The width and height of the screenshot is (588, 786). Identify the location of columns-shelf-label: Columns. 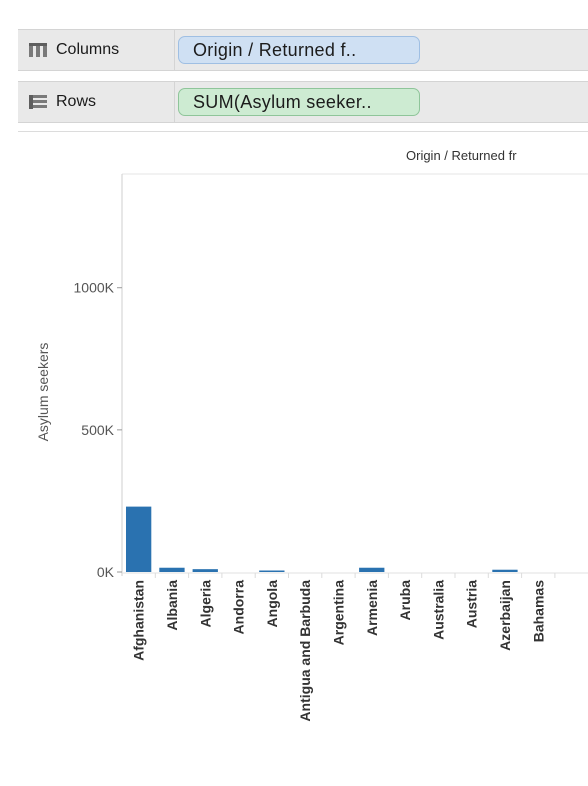
(96, 50).